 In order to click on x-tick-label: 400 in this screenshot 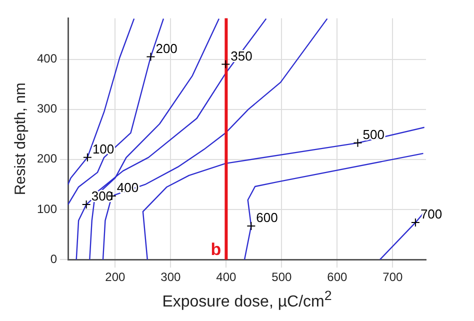, I will do `click(226, 277)`.